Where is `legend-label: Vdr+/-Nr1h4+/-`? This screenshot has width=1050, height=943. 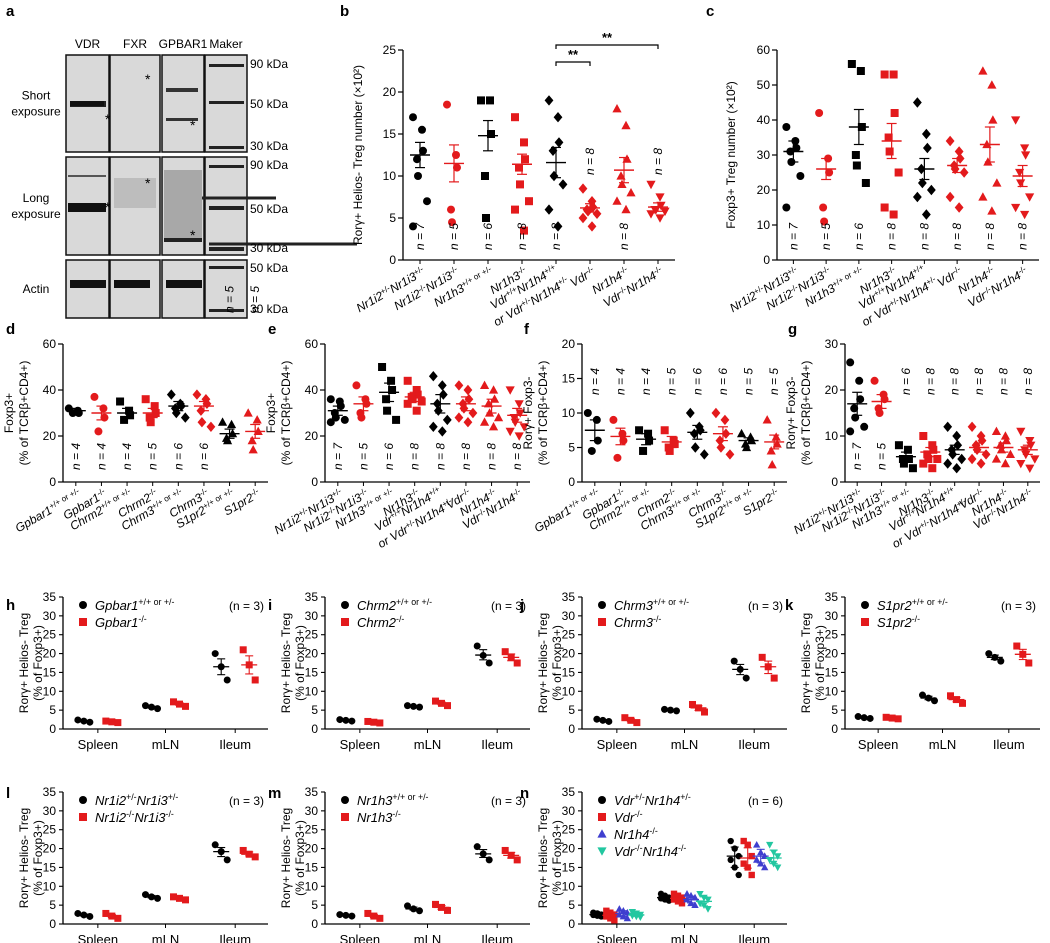 legend-label: Vdr+/-Nr1h4+/- is located at coordinates (652, 800).